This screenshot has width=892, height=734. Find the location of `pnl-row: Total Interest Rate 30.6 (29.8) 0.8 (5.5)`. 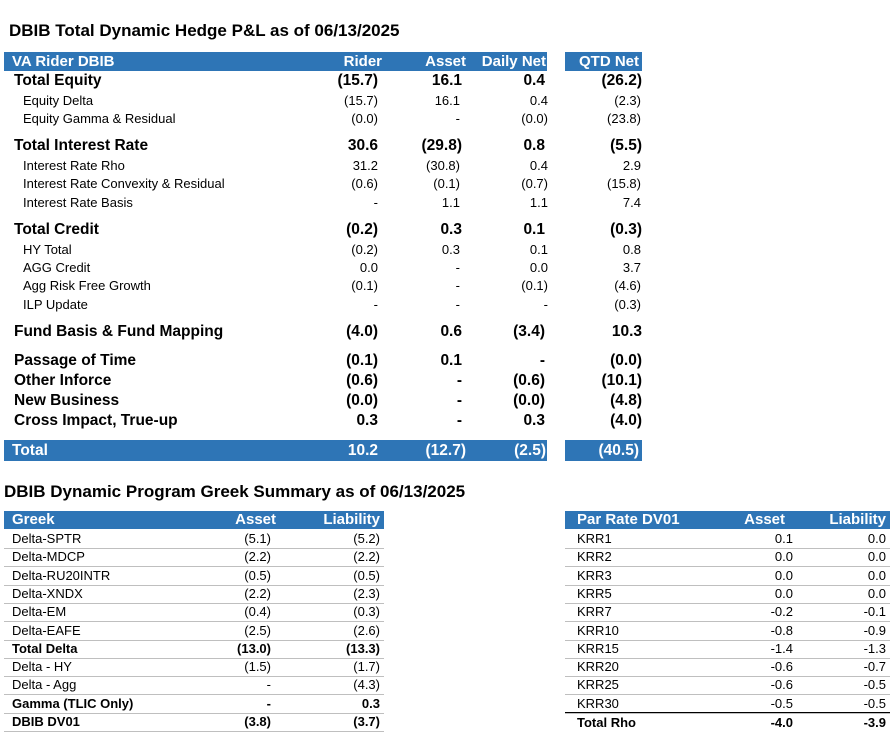

pnl-row: Total Interest Rate 30.6 (29.8) 0.8 (5.5) is located at coordinates (325, 146).